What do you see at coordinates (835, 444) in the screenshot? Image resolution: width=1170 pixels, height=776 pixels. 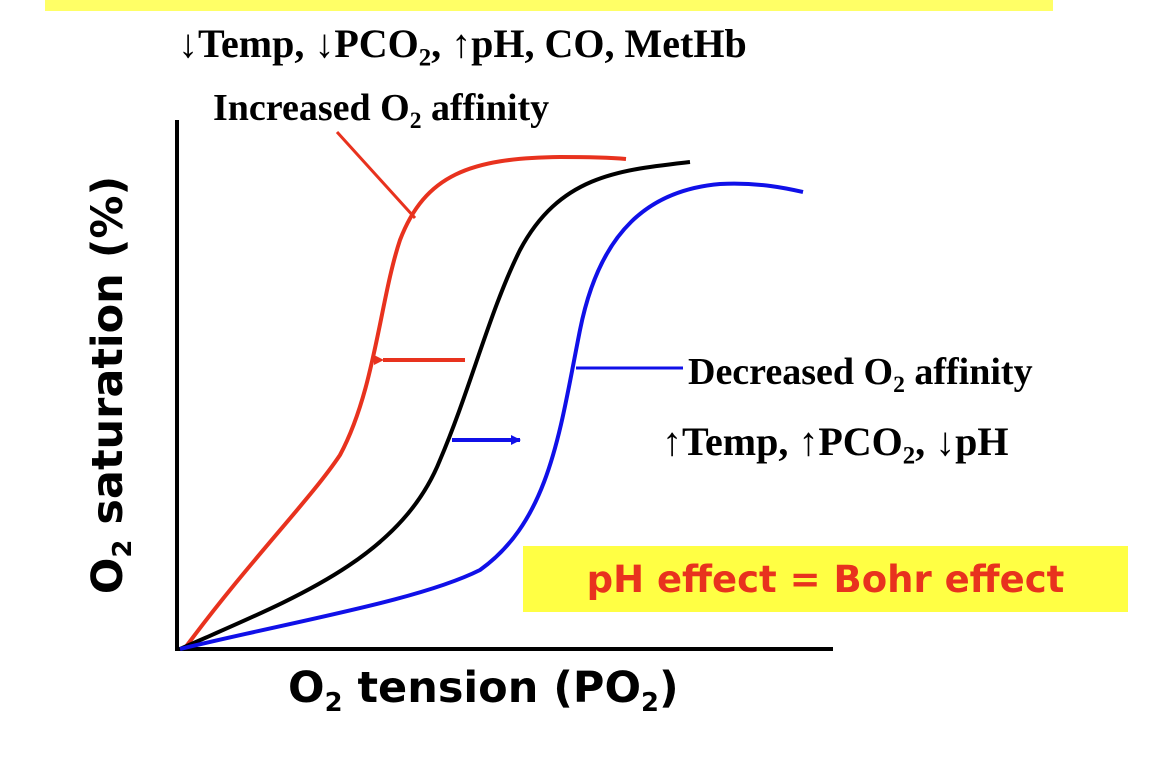 I see `decreased-affinity-factors: ↑Temp, ↑PCO2, ↓pH` at bounding box center [835, 444].